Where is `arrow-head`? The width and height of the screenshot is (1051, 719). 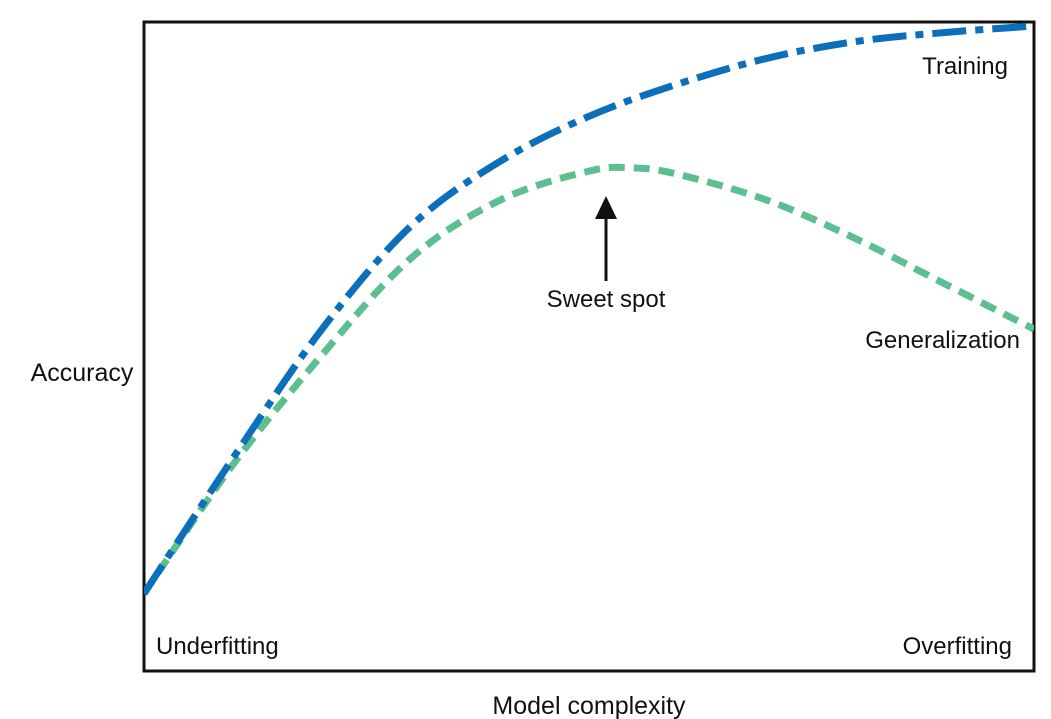 arrow-head is located at coordinates (606, 207).